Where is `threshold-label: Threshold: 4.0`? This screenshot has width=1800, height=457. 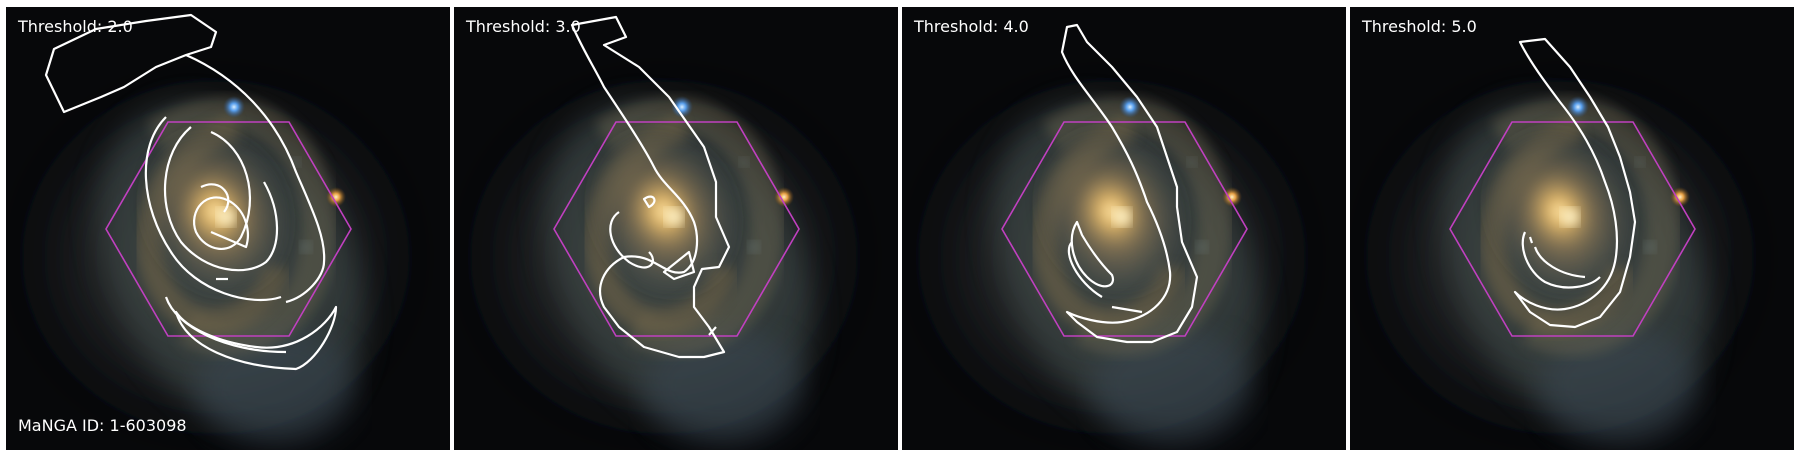 threshold-label: Threshold: 4.0 is located at coordinates (971, 26).